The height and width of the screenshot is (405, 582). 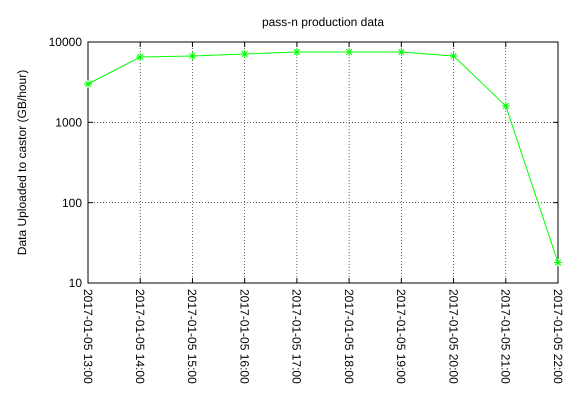 I want to click on x-tick-label: 2017-01-05 20:00, so click(x=453, y=336).